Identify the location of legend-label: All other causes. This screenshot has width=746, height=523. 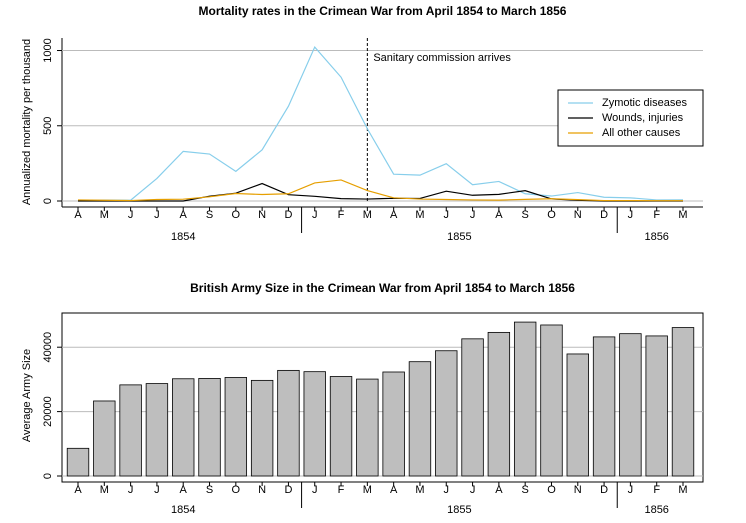
(641, 133).